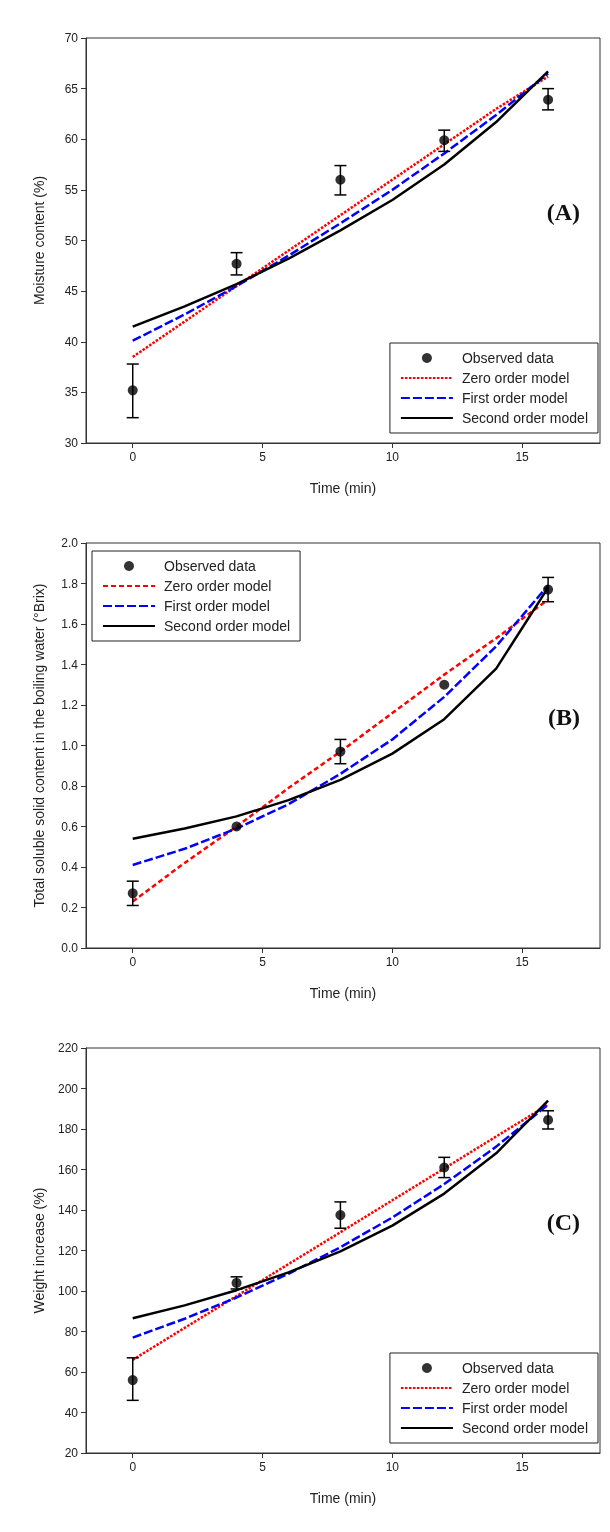  Describe the element at coordinates (71, 189) in the screenshot. I see `y-tick-label: 55` at that location.